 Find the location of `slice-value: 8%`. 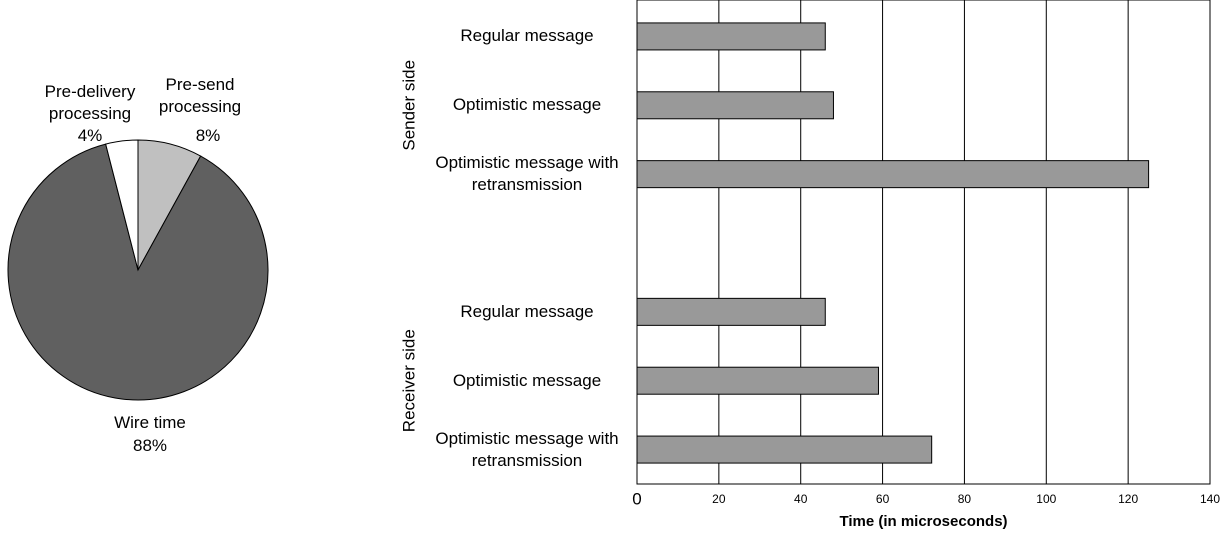

slice-value: 8% is located at coordinates (208, 135).